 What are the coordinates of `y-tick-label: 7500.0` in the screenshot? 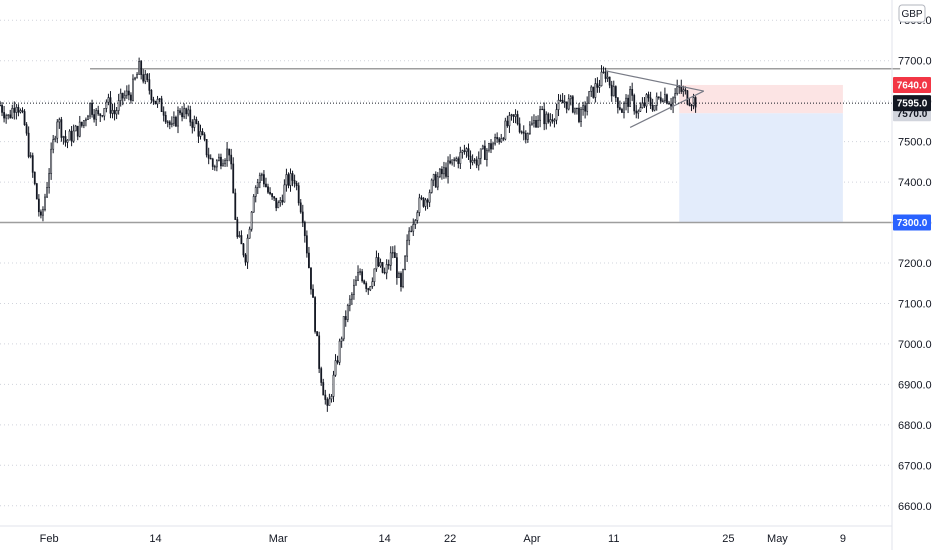 It's located at (915, 143).